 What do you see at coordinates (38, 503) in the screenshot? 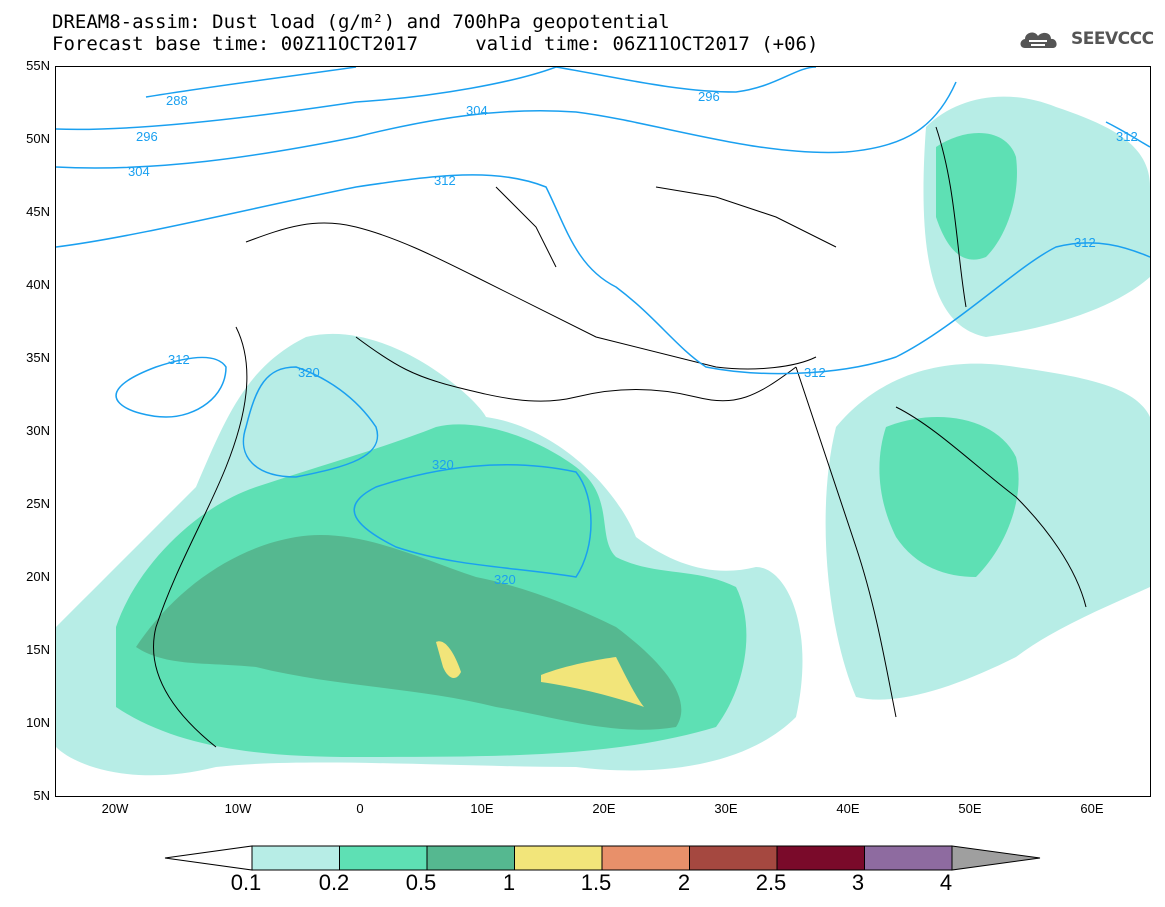
I see `lat-tick-label: 25N` at bounding box center [38, 503].